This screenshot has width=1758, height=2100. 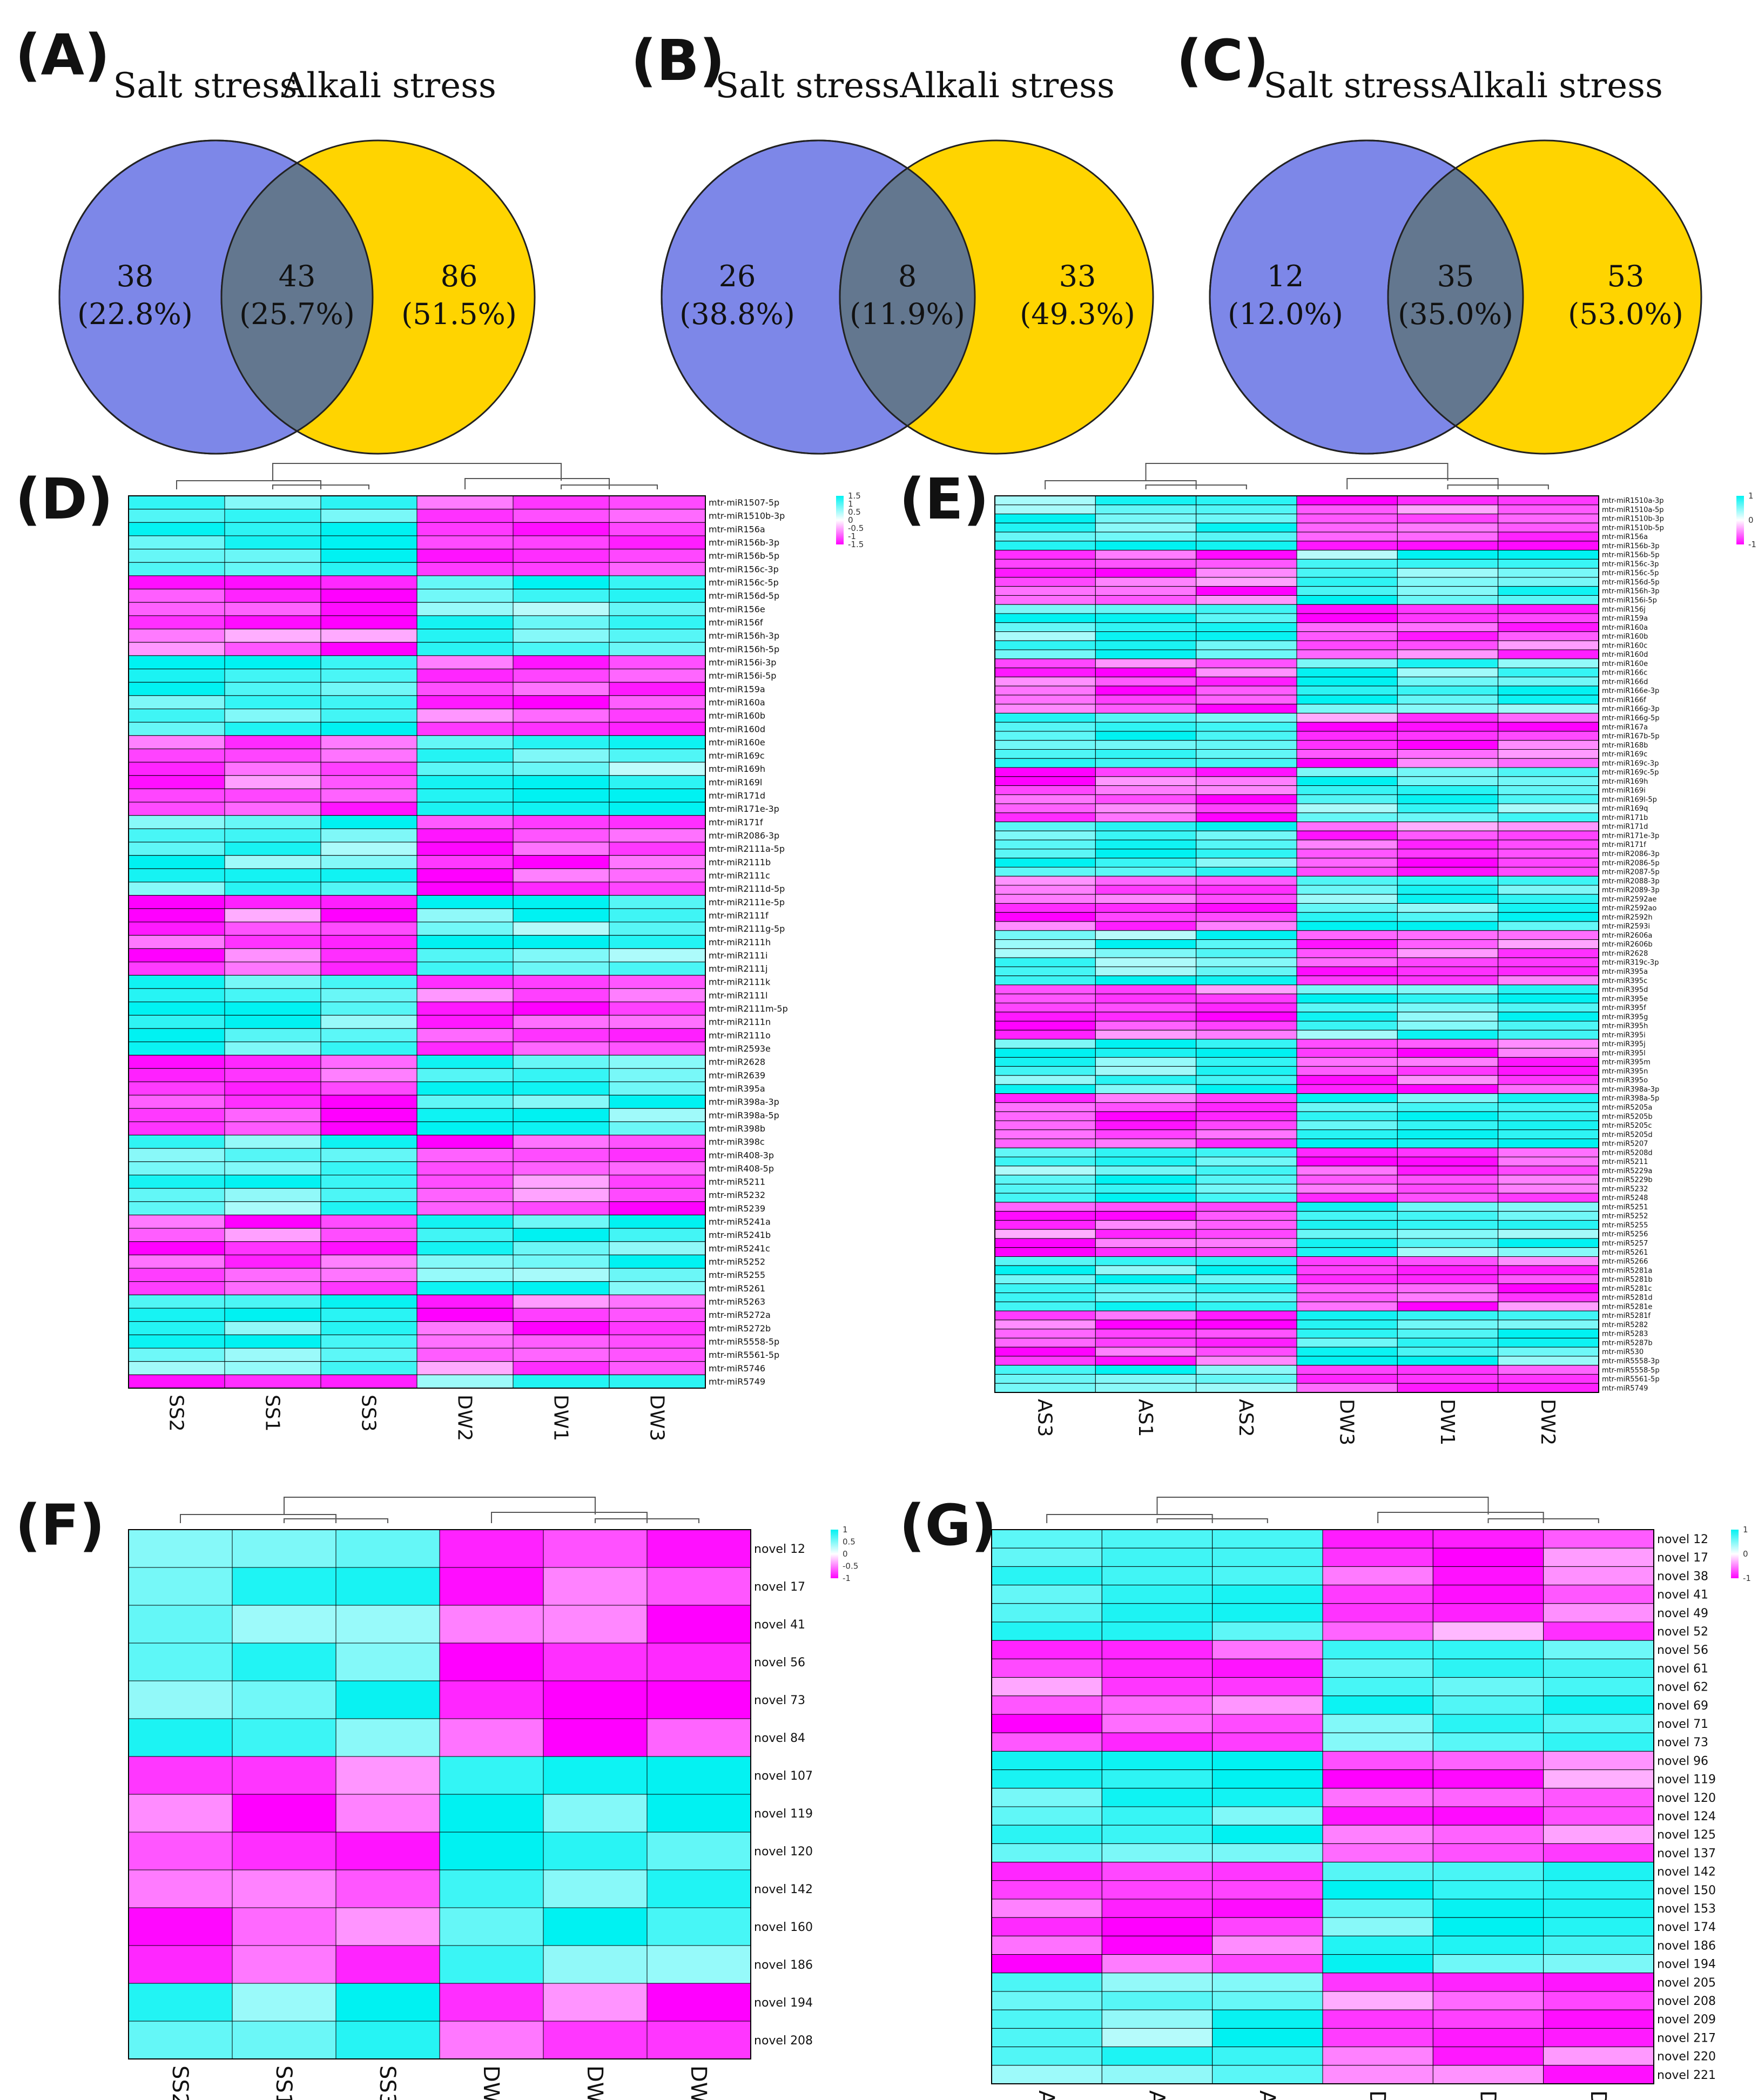 I want to click on row-label: mtr-miR395n, so click(x=1625, y=1071).